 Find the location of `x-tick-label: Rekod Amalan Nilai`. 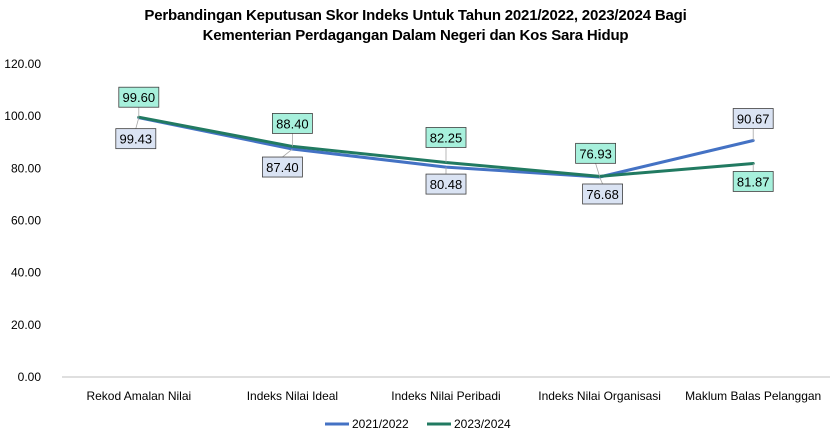

x-tick-label: Rekod Amalan Nilai is located at coordinates (138, 396).